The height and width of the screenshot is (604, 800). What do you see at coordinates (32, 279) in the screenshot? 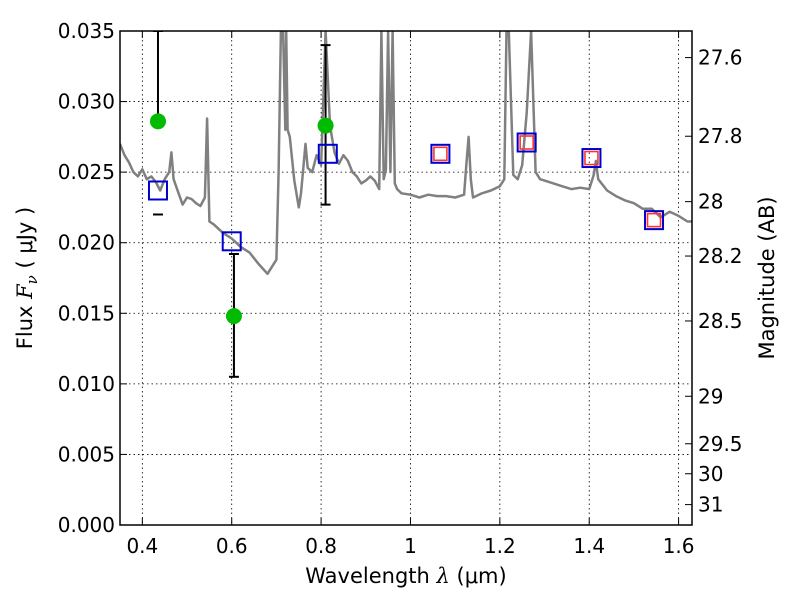
I see `y-axis-title-subscript: ν` at bounding box center [32, 279].